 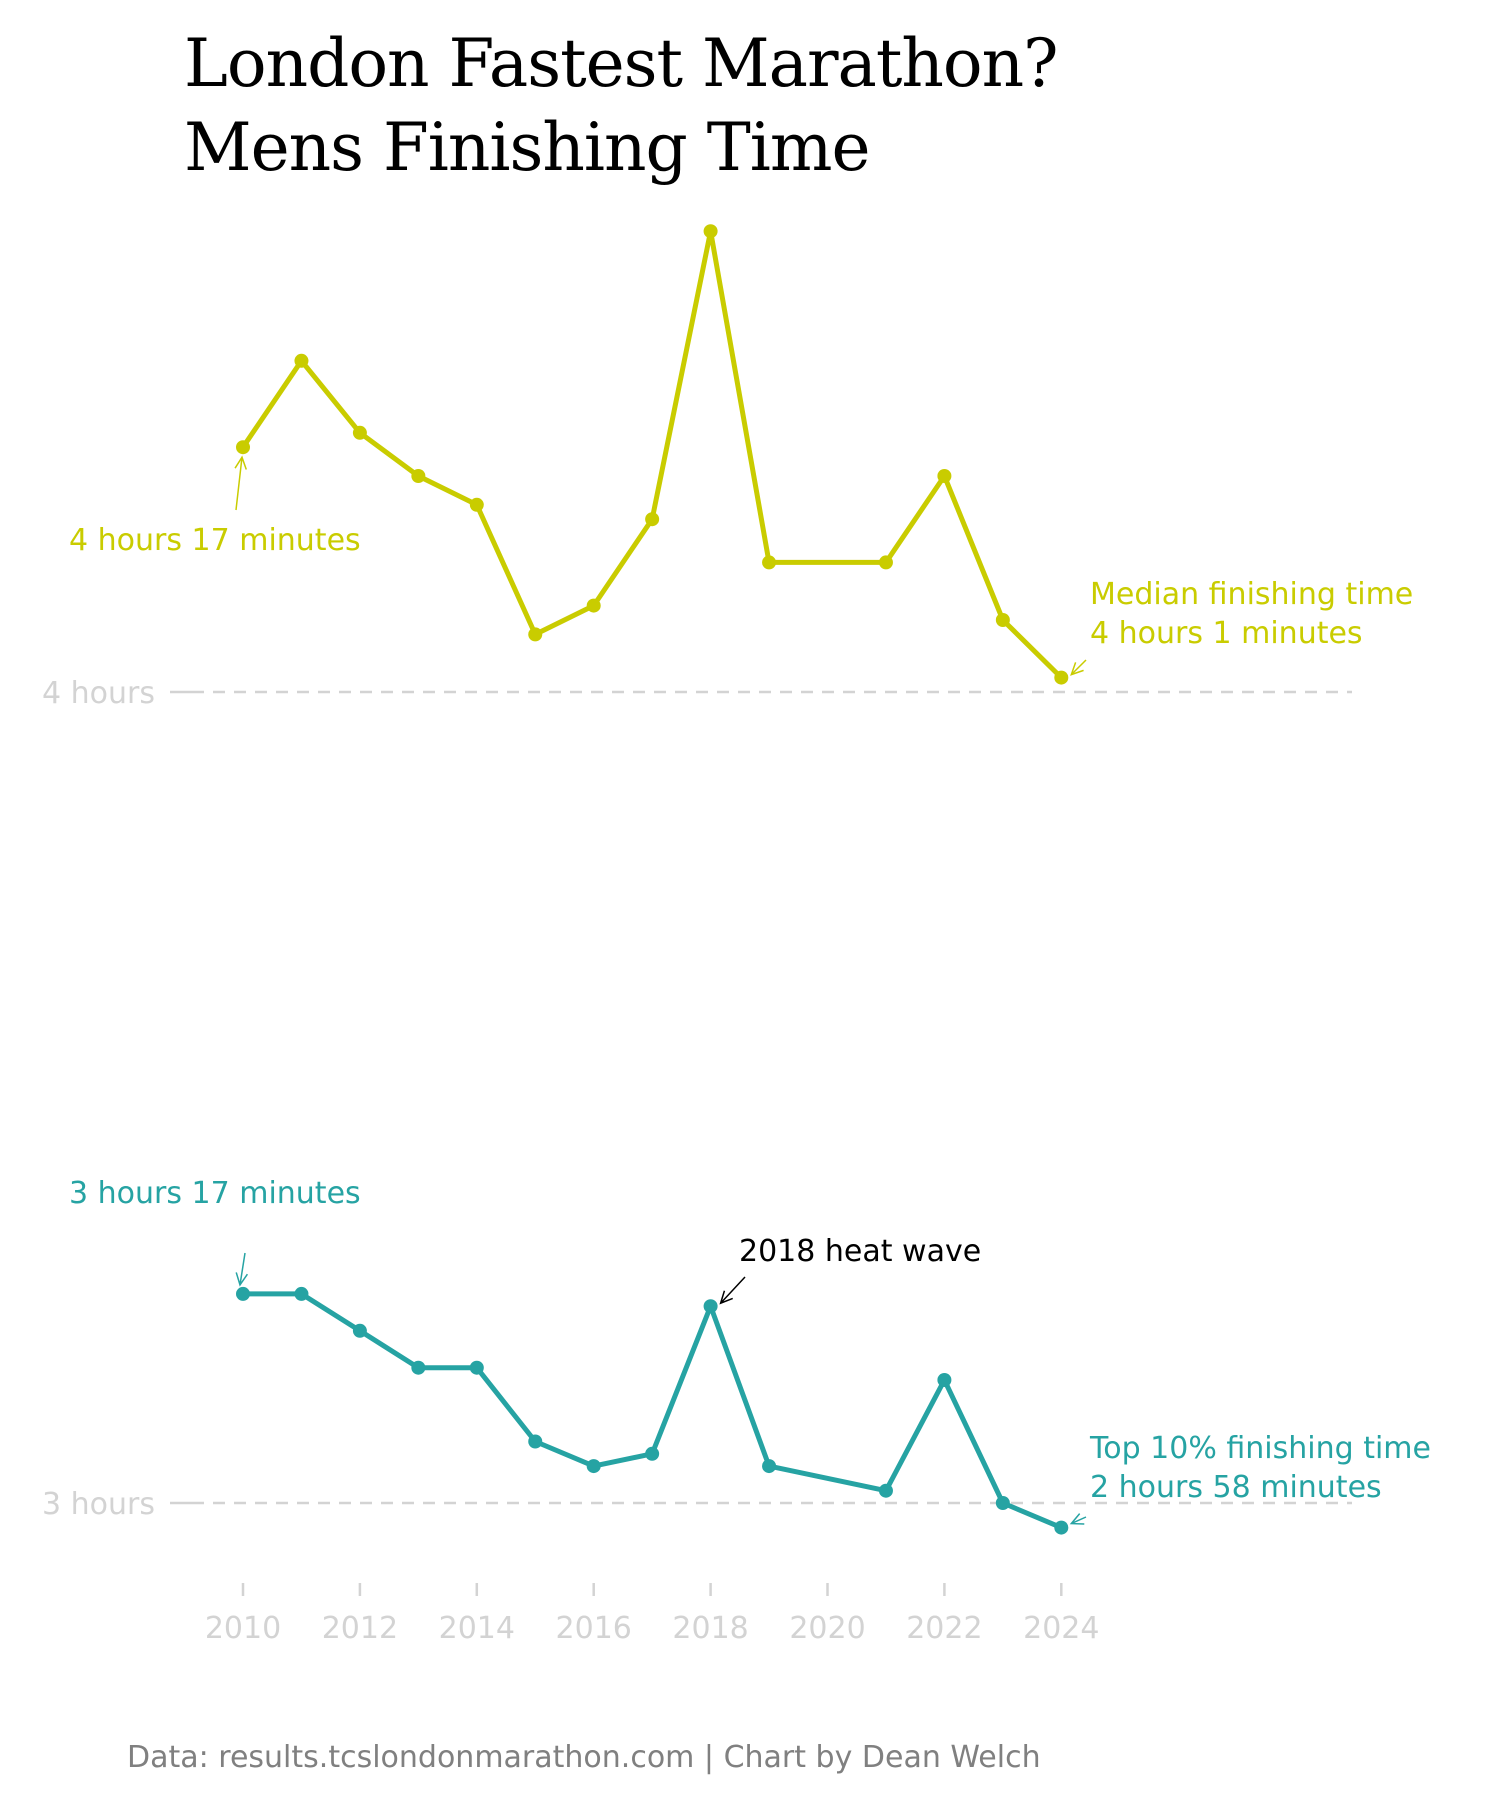 I want to click on chart-title-line-1: London Fastest Marathon?, so click(x=621, y=63).